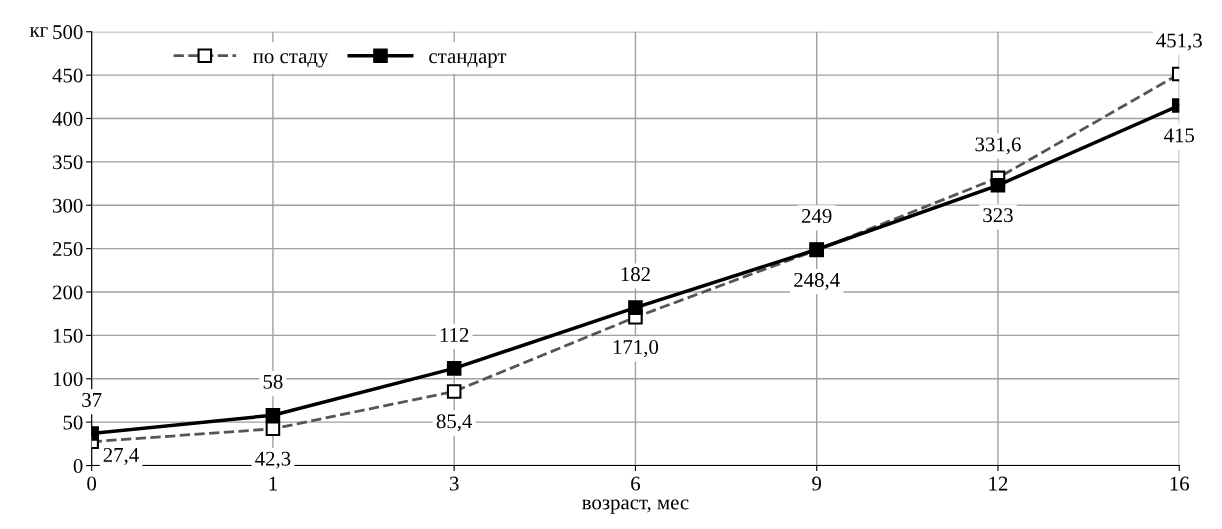 The image size is (1222, 529). I want to click on x-tick-label: 12, so click(998, 483).